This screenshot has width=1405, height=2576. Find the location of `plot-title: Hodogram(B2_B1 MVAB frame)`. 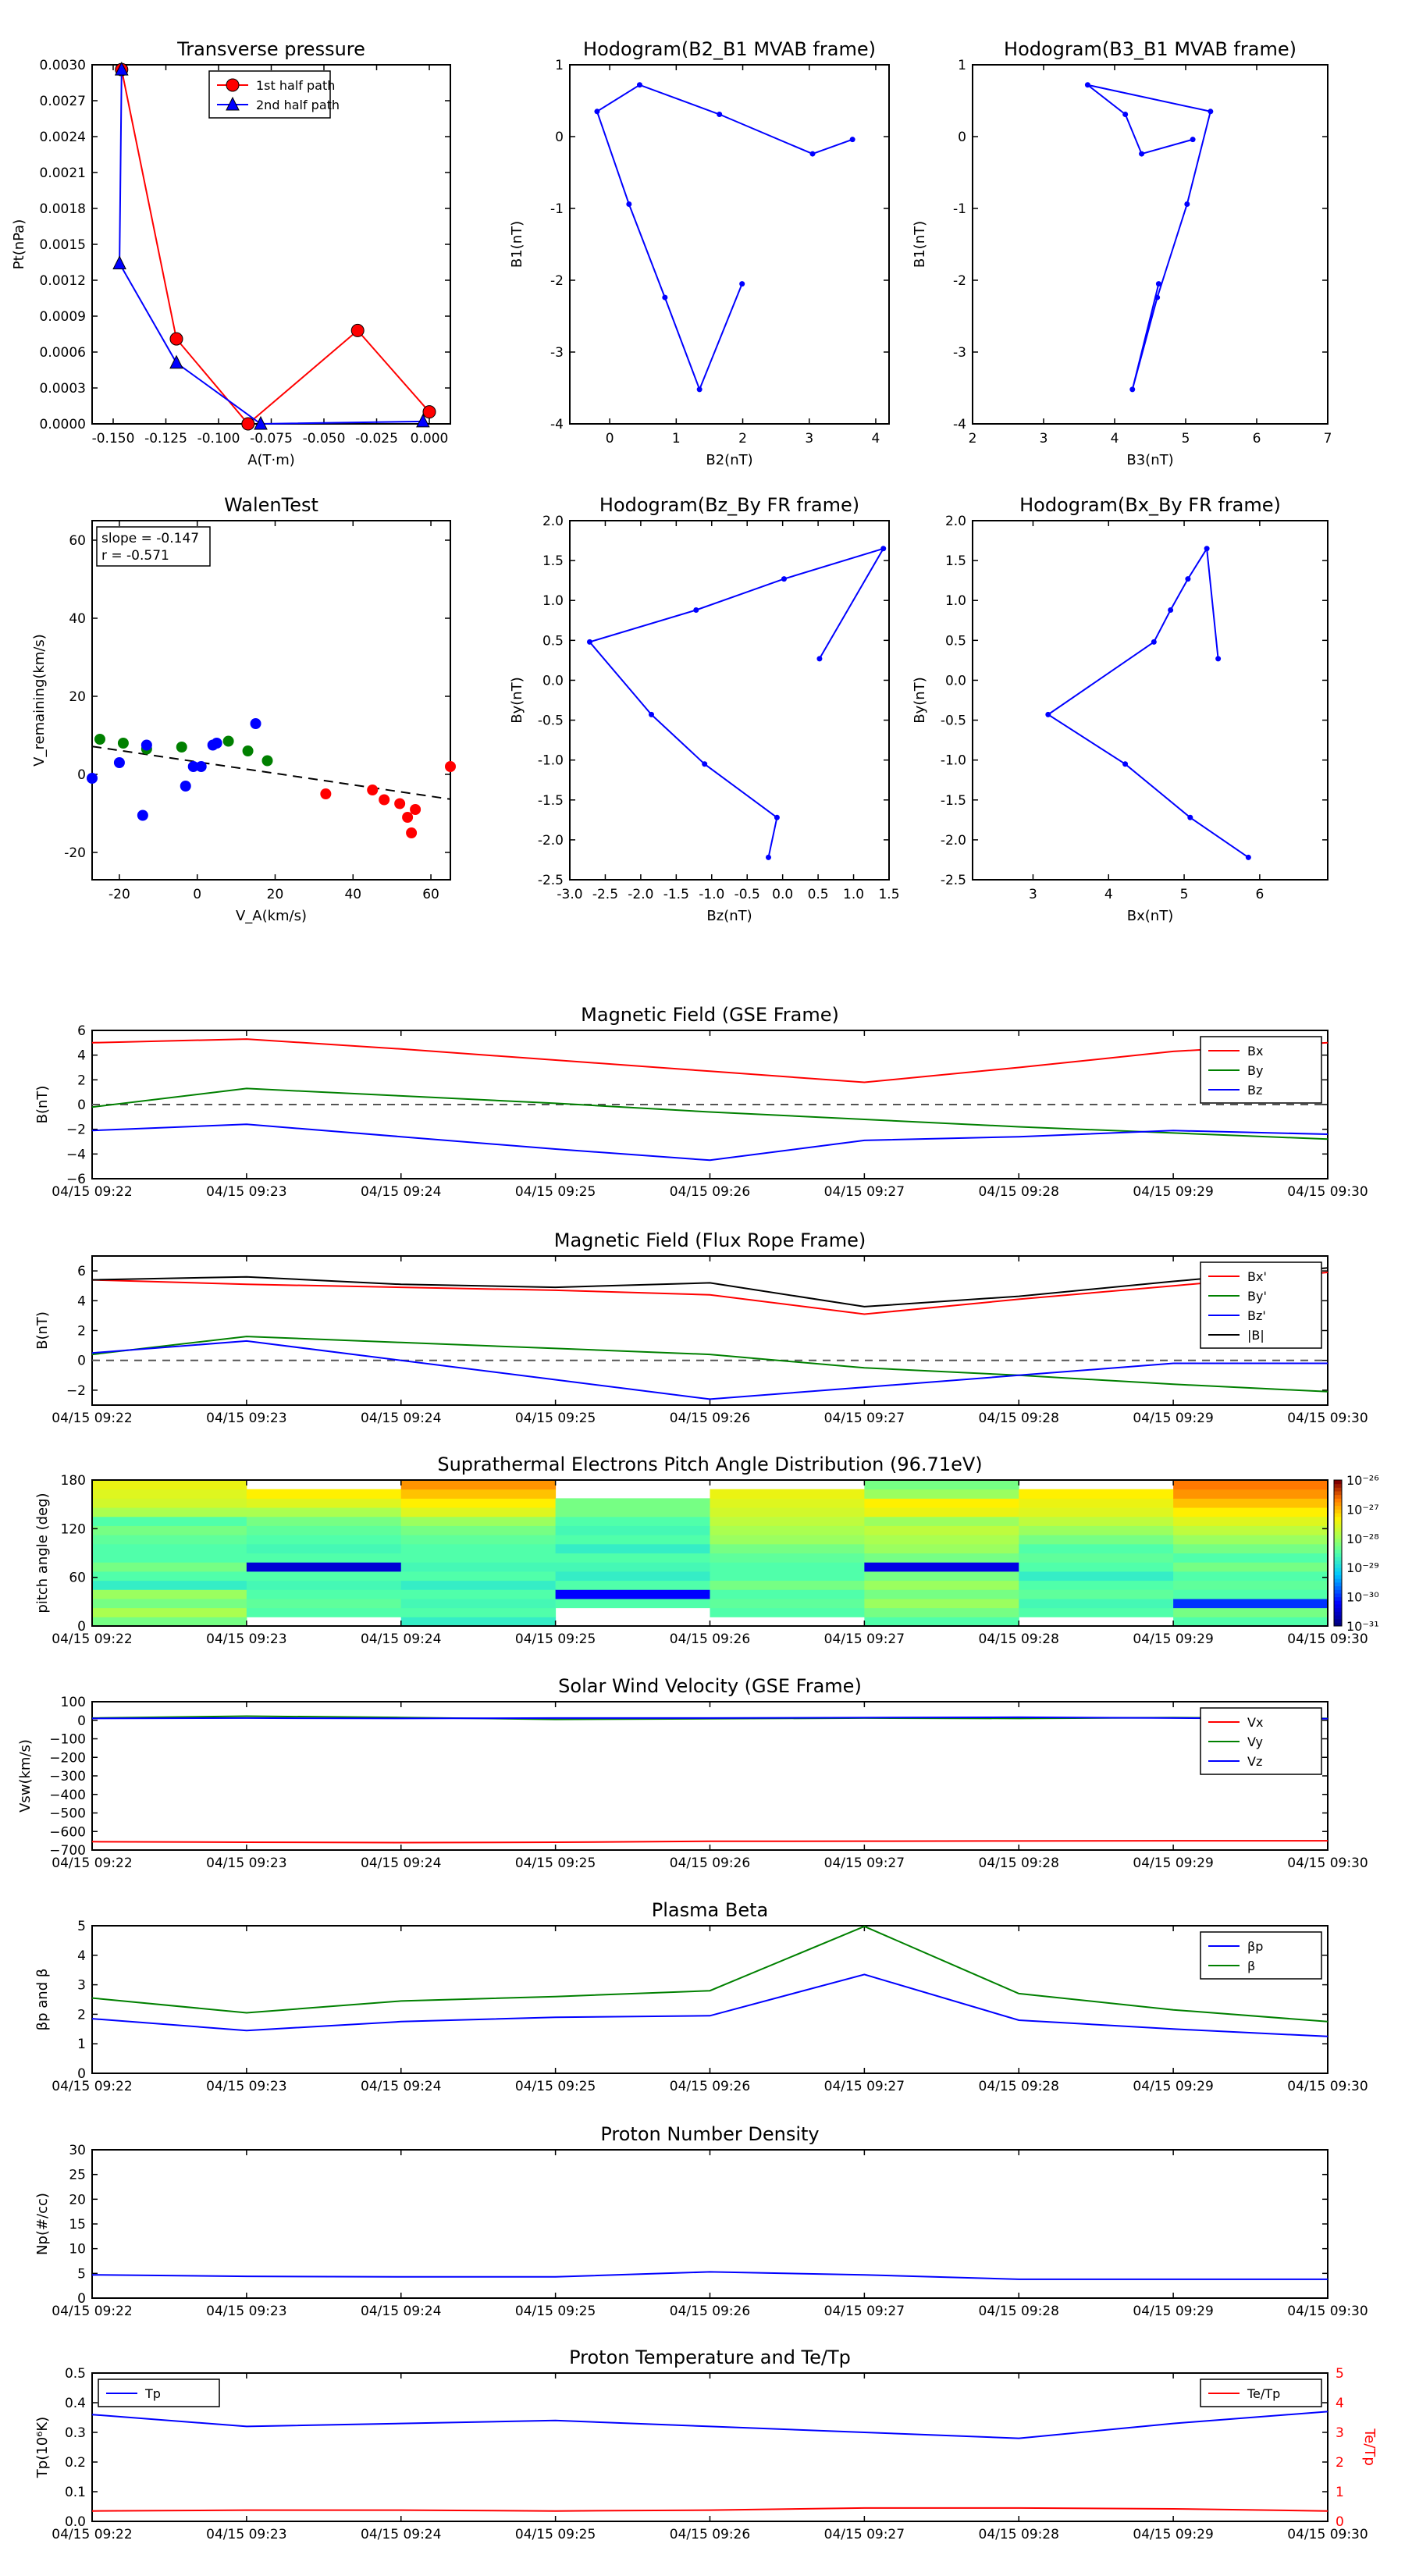

plot-title: Hodogram(B2_B1 MVAB frame) is located at coordinates (729, 49).